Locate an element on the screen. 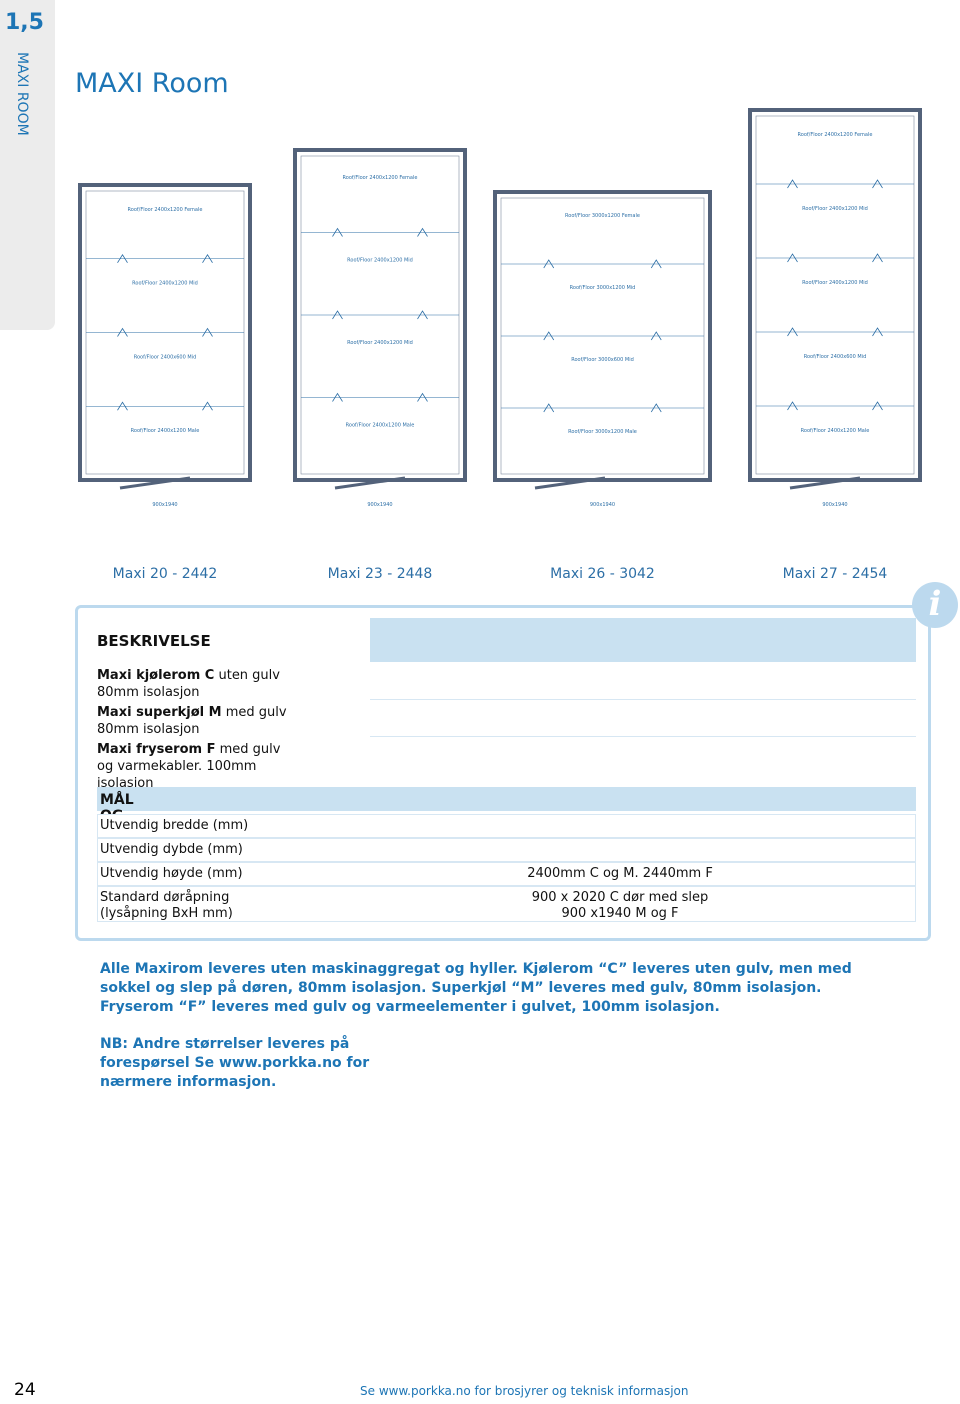 The width and height of the screenshot is (960, 1404). dims-label: Utvendig dybde (mm) is located at coordinates (171, 849).